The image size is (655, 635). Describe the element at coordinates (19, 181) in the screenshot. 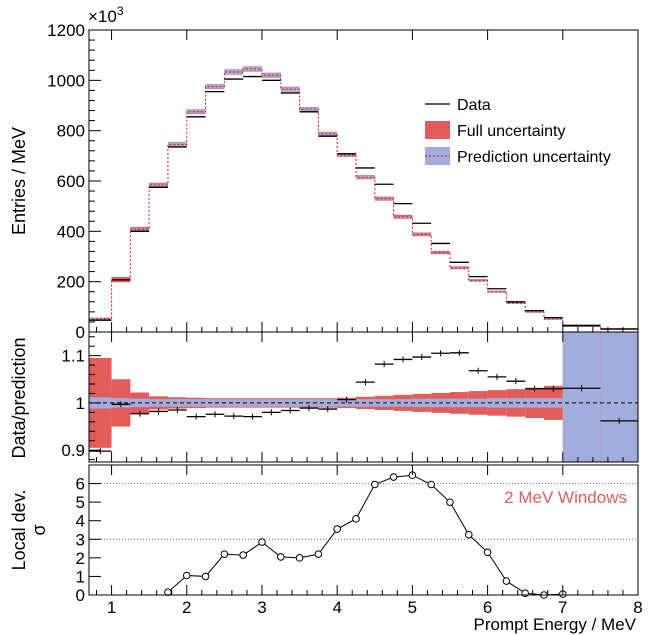

I see `spectrum-y-label: Entries / MeV` at that location.